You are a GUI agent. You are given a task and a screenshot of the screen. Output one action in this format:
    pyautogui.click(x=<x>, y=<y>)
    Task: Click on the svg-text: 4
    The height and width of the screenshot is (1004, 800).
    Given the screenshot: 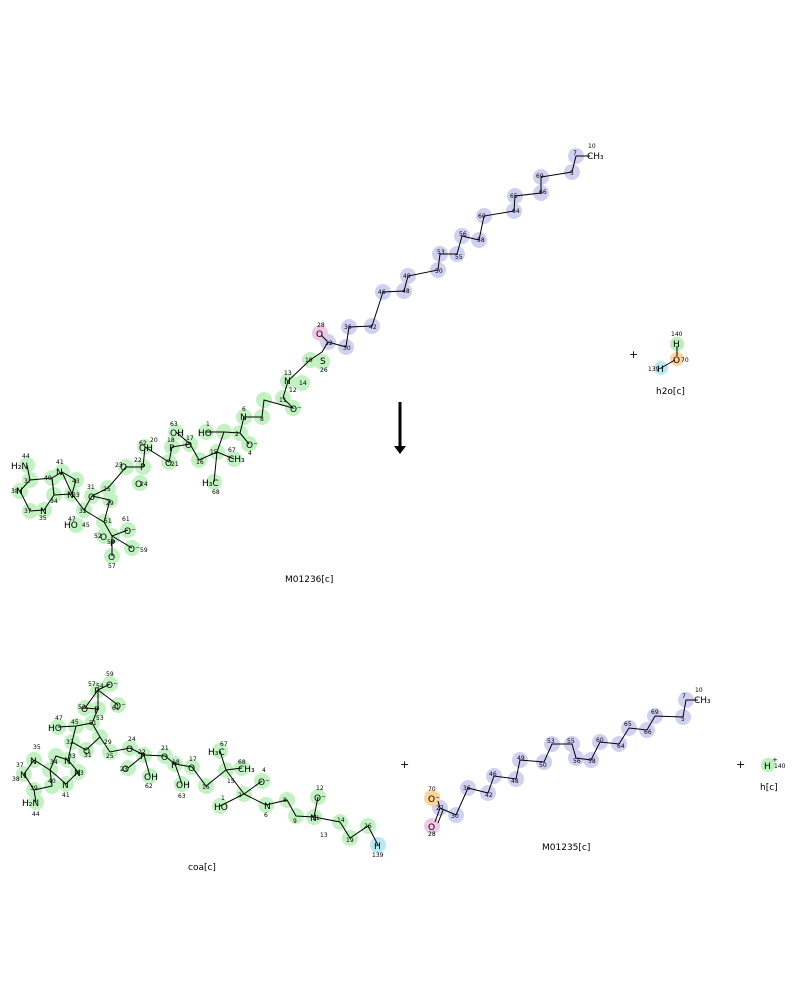 What is the action you would take?
    pyautogui.click(x=264, y=770)
    